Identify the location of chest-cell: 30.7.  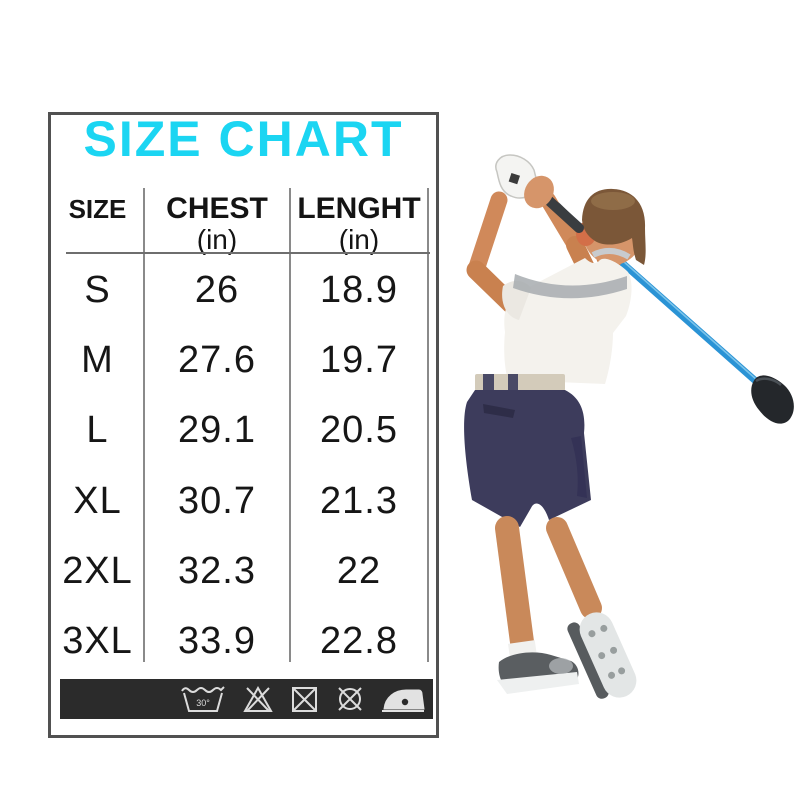
(217, 500).